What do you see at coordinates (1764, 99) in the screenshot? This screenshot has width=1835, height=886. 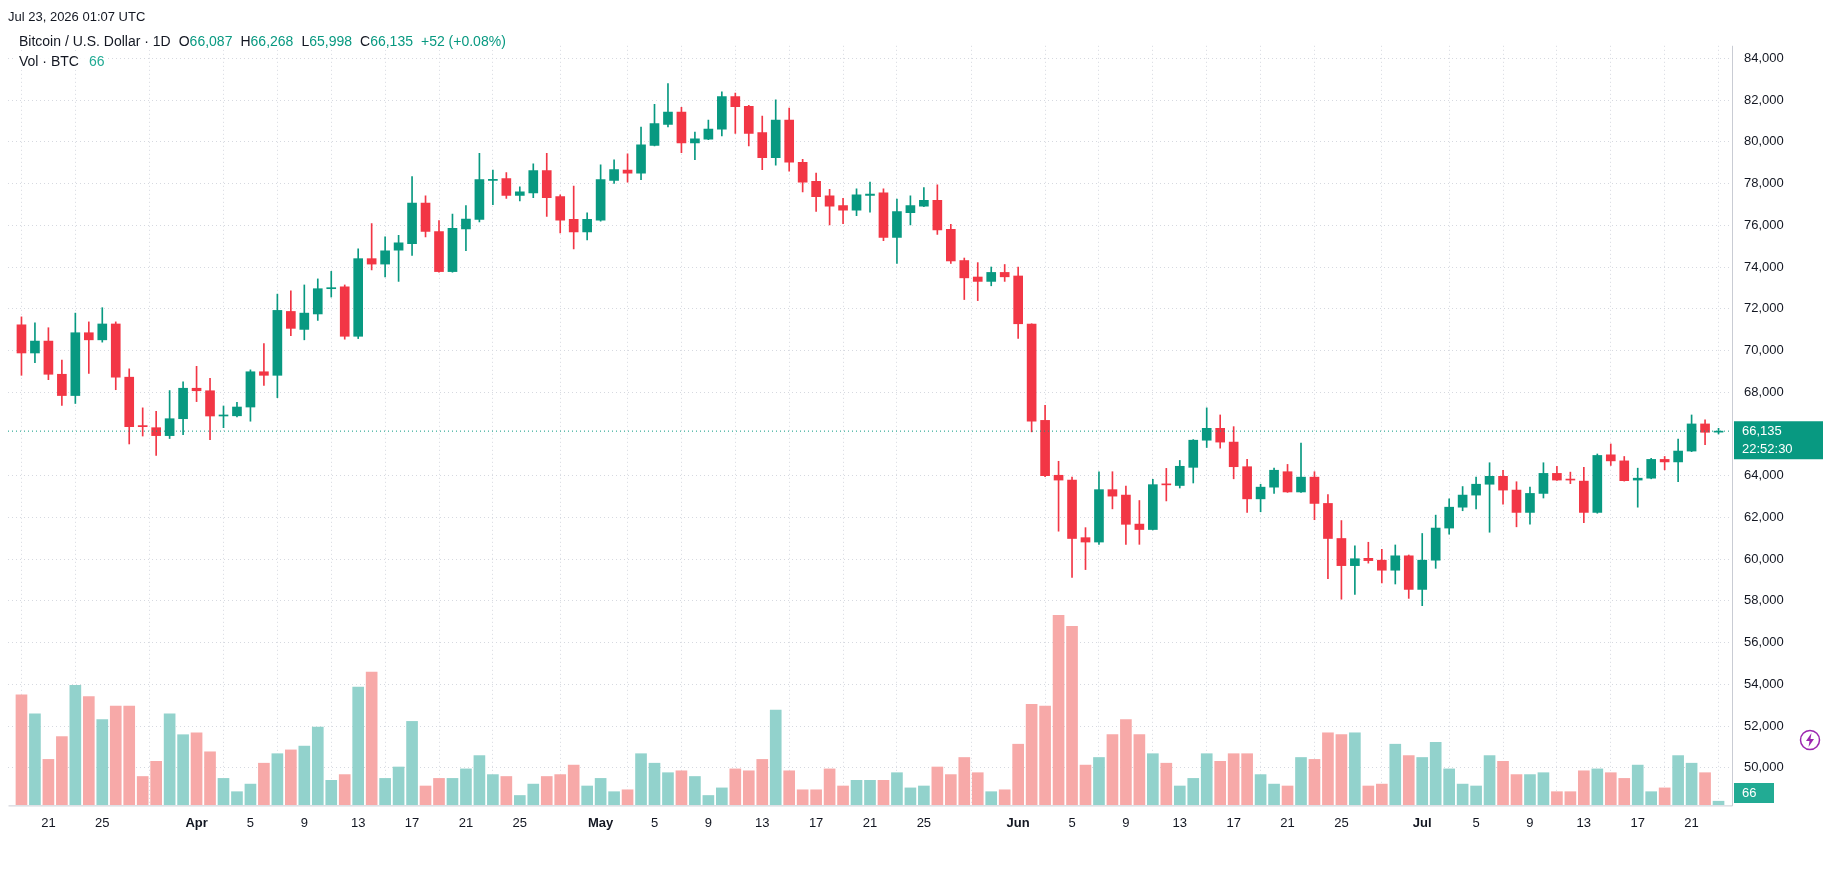 I see `y-tick-label: 82,000` at bounding box center [1764, 99].